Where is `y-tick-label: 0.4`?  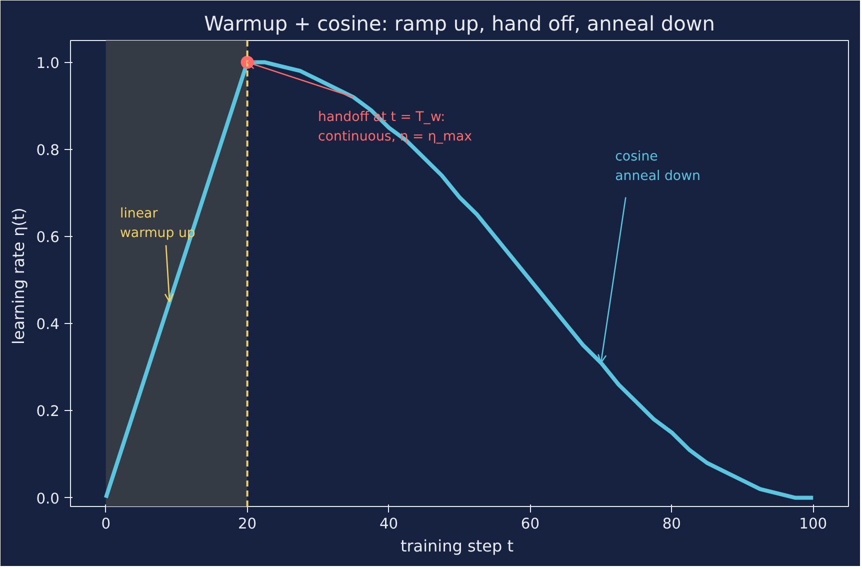
y-tick-label: 0.4 is located at coordinates (48, 325).